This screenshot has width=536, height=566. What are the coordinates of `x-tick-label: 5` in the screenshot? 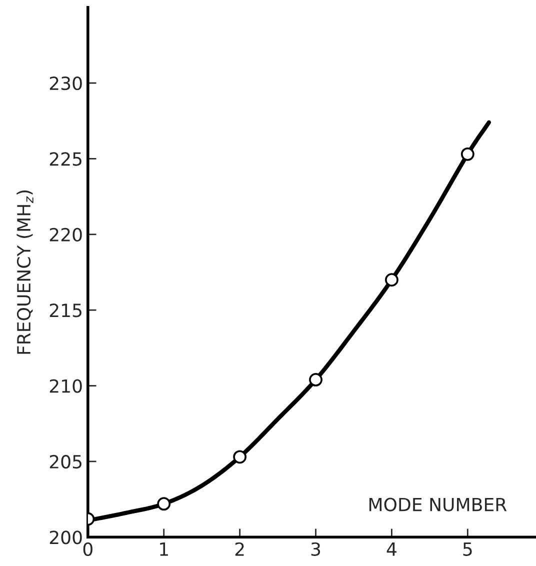 It's located at (467, 549).